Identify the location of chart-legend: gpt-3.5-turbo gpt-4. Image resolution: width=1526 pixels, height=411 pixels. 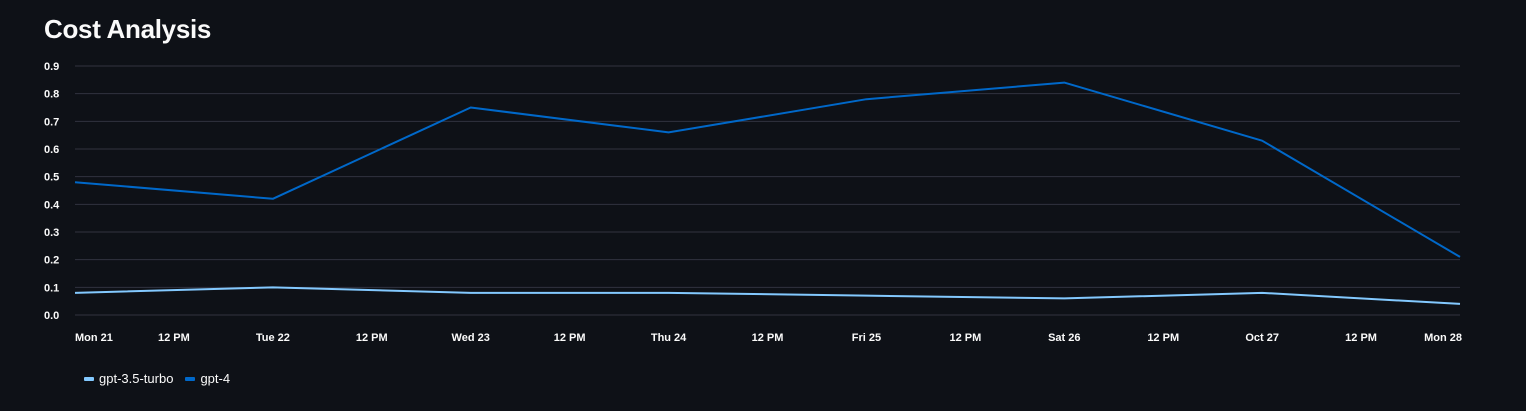
(157, 378).